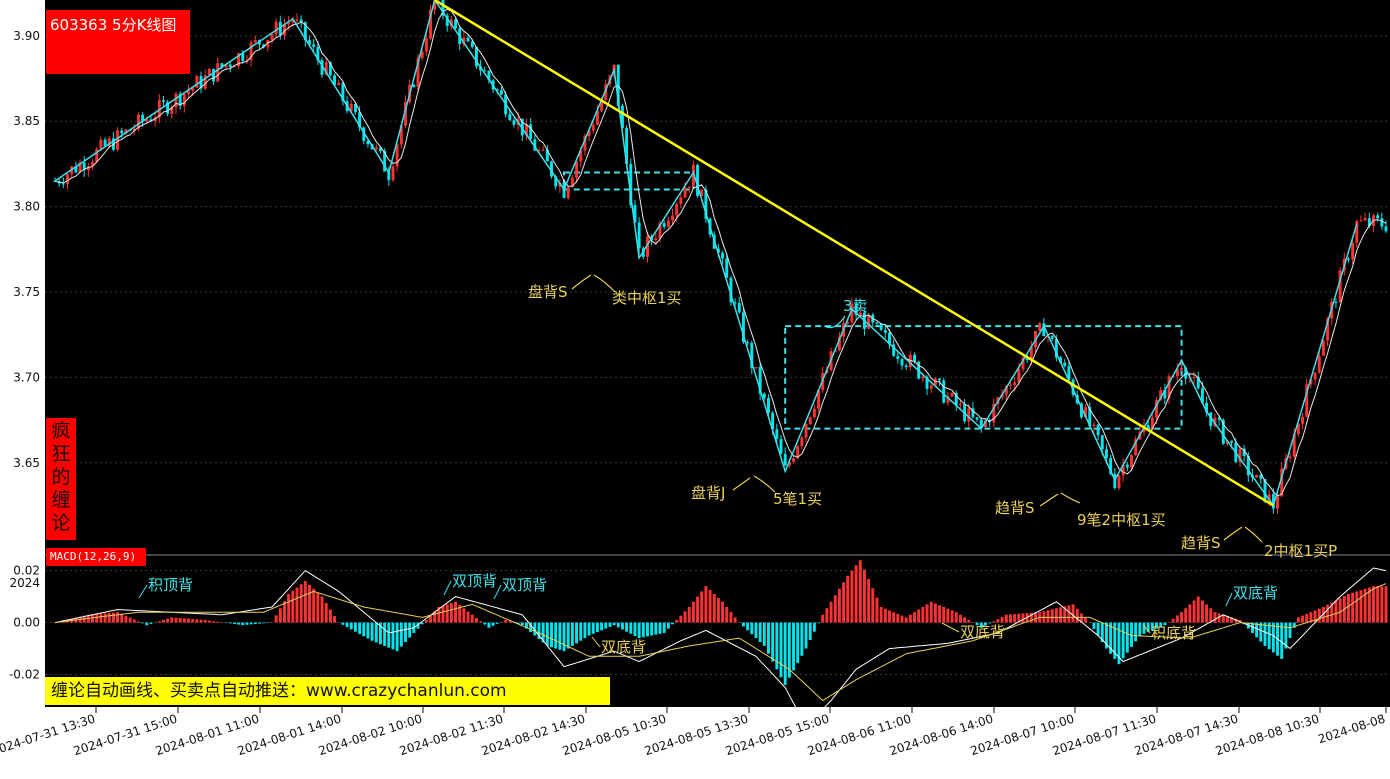  What do you see at coordinates (524, 585) in the screenshot?
I see `macd-annotation-label: 双顶背` at bounding box center [524, 585].